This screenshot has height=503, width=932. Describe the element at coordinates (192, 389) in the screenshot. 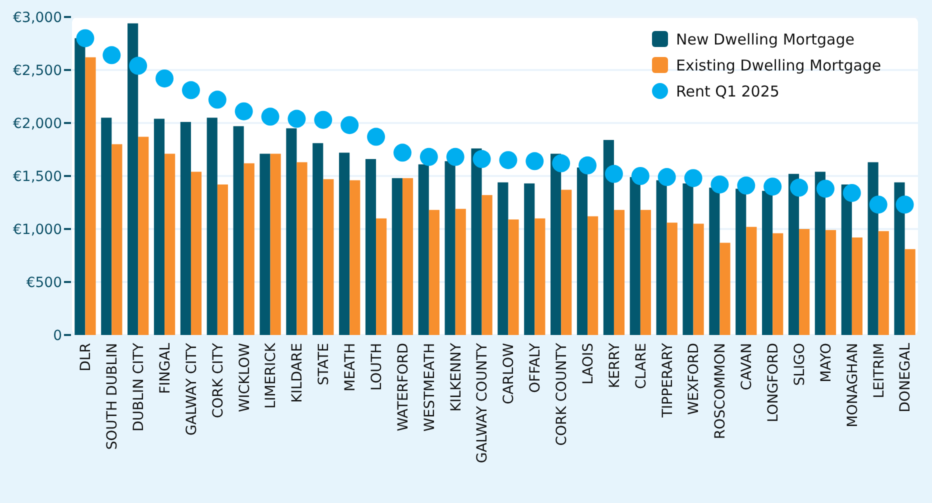

I see `x-tick-label: GALWAY CITY` at that location.